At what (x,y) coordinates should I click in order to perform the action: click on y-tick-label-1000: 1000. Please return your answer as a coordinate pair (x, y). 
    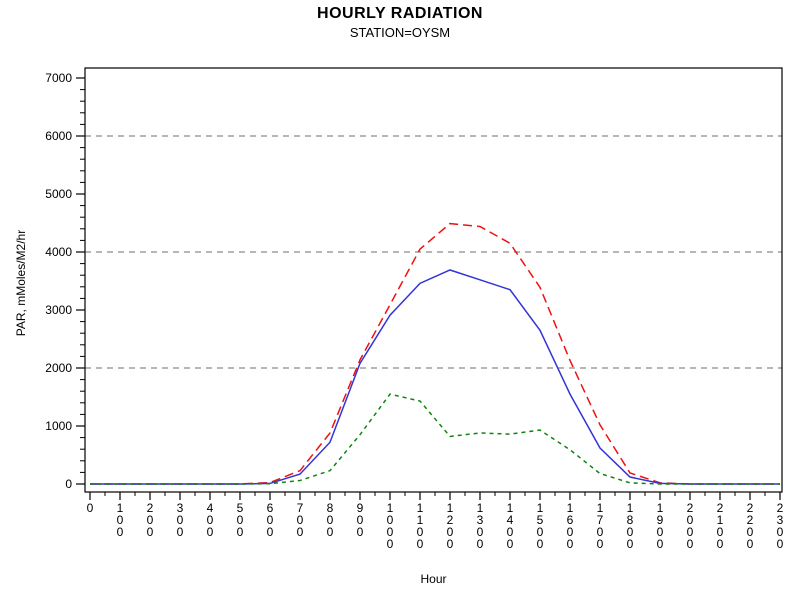
    Looking at the image, I should click on (58, 426).